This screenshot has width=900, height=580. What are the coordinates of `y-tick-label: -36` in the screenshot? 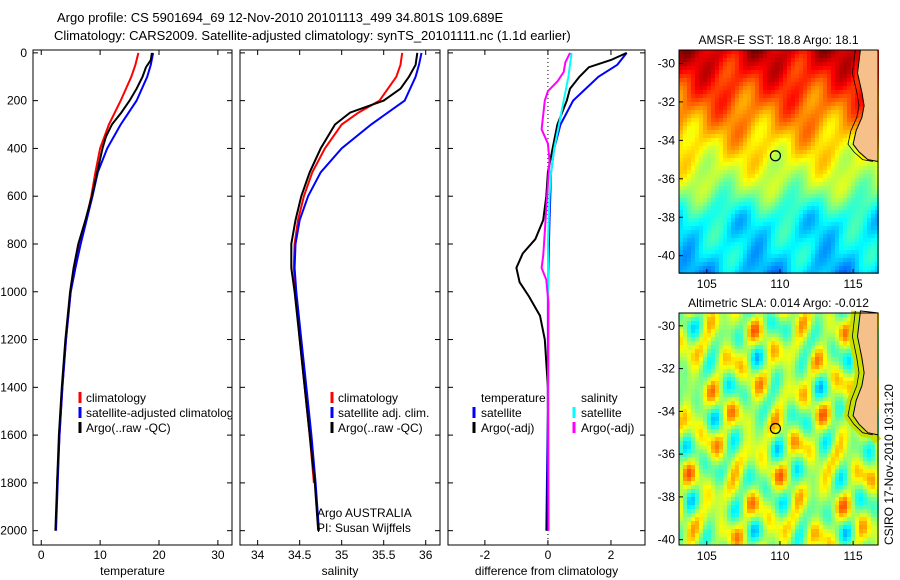 It's located at (667, 179).